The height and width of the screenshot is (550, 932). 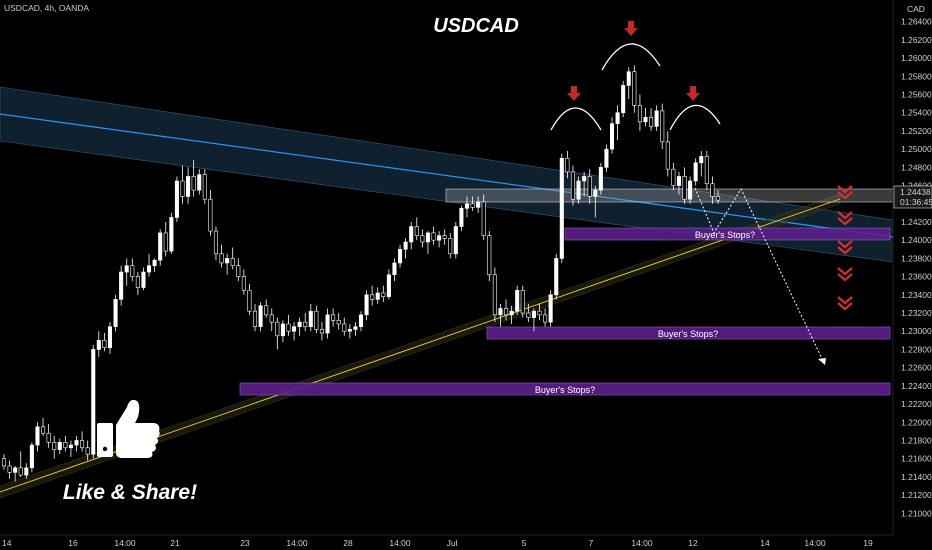 I want to click on projected-path, so click(x=760, y=276).